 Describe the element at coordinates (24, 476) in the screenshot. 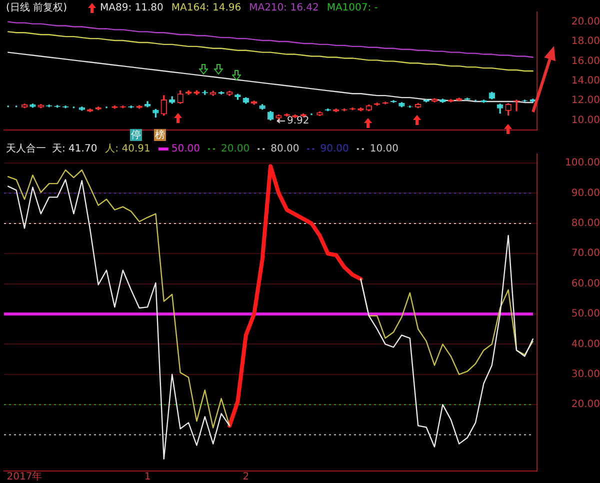

I see `x-tick-label: 2017年` at that location.